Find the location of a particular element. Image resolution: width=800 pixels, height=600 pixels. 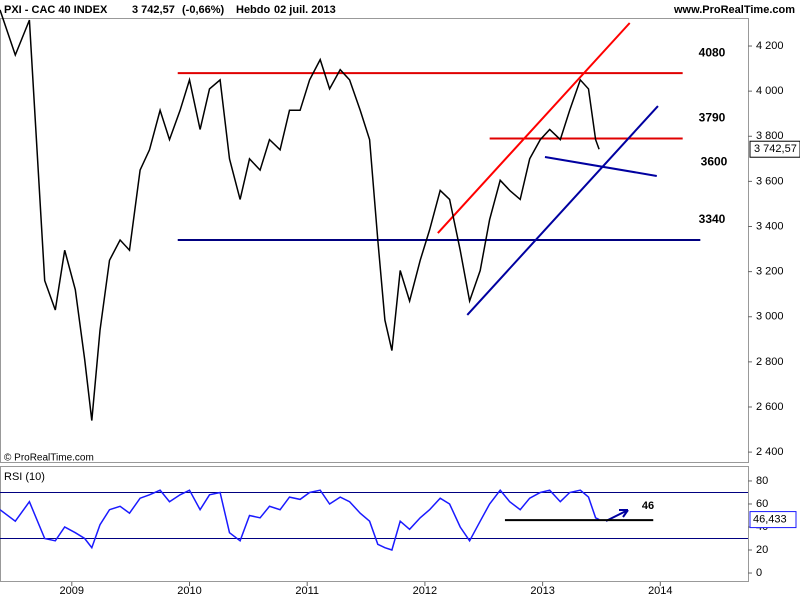

y-tick-label: 2 400 is located at coordinates (770, 452).